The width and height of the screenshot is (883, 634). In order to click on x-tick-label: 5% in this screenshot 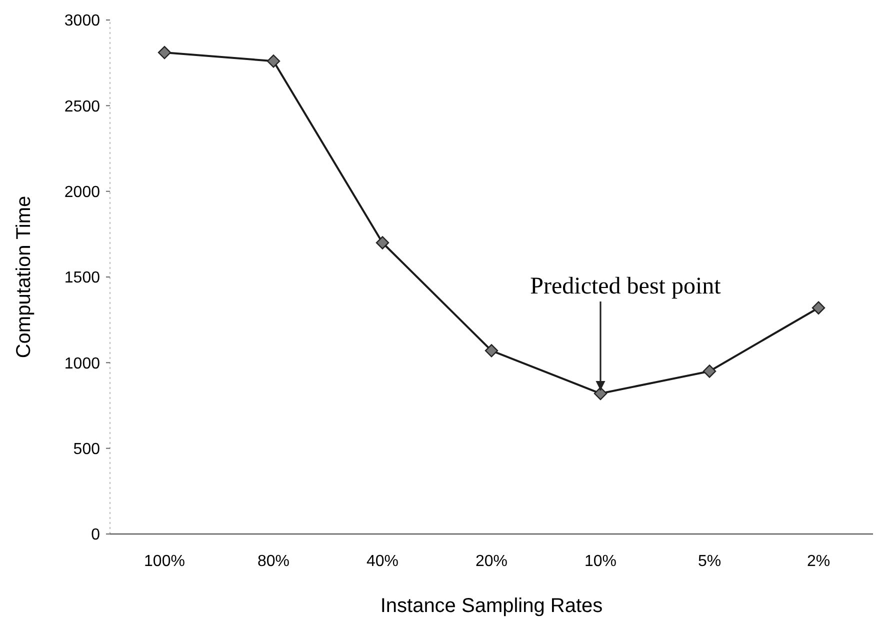, I will do `click(710, 561)`.